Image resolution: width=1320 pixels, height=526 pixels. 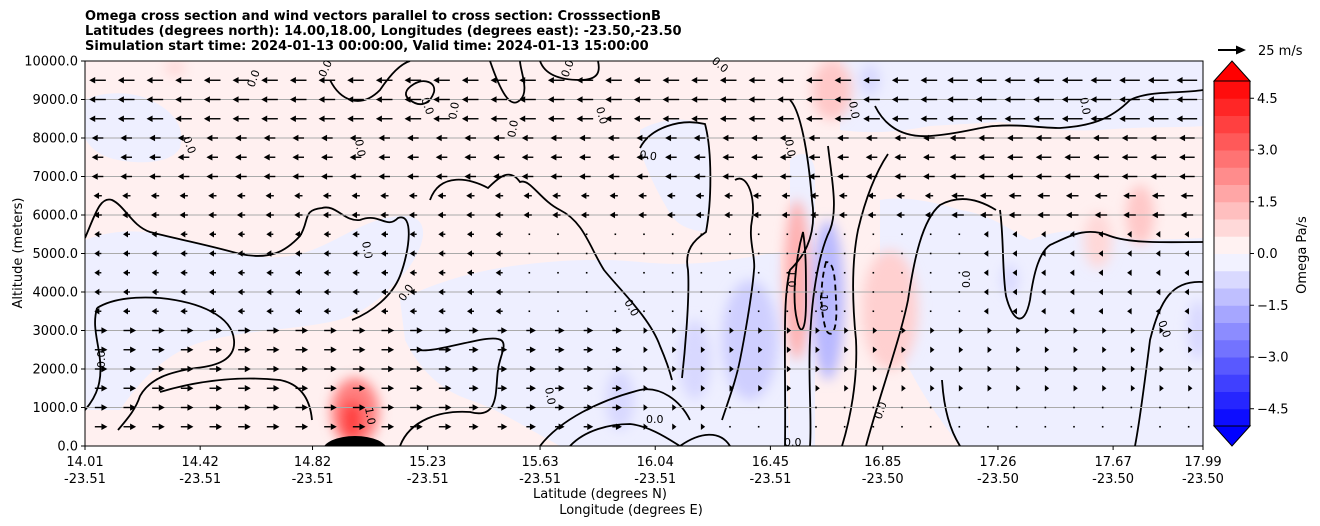 I want to click on y-tick-label: 8000.0, so click(x=56, y=139).